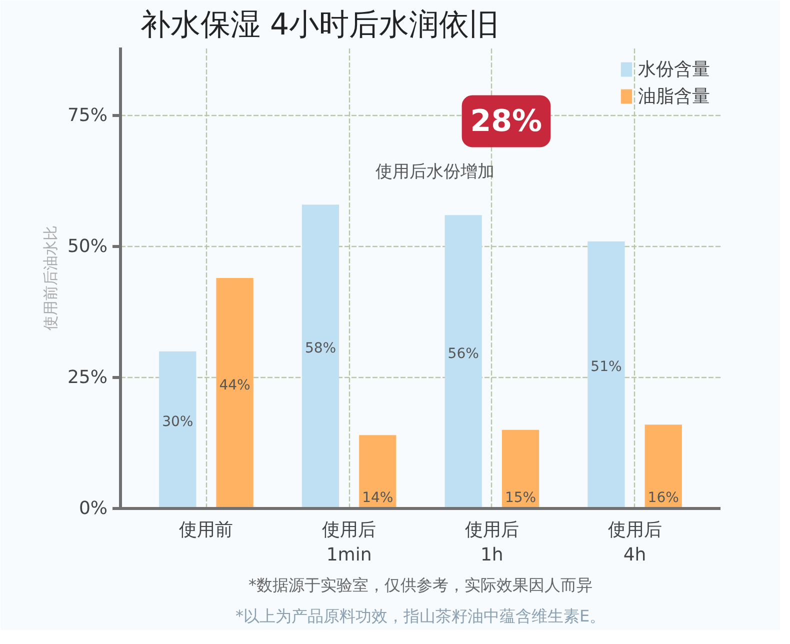 This screenshot has width=790, height=644. Describe the element at coordinates (491, 543) in the screenshot. I see `x-tick-label: 使用后 1h` at that location.